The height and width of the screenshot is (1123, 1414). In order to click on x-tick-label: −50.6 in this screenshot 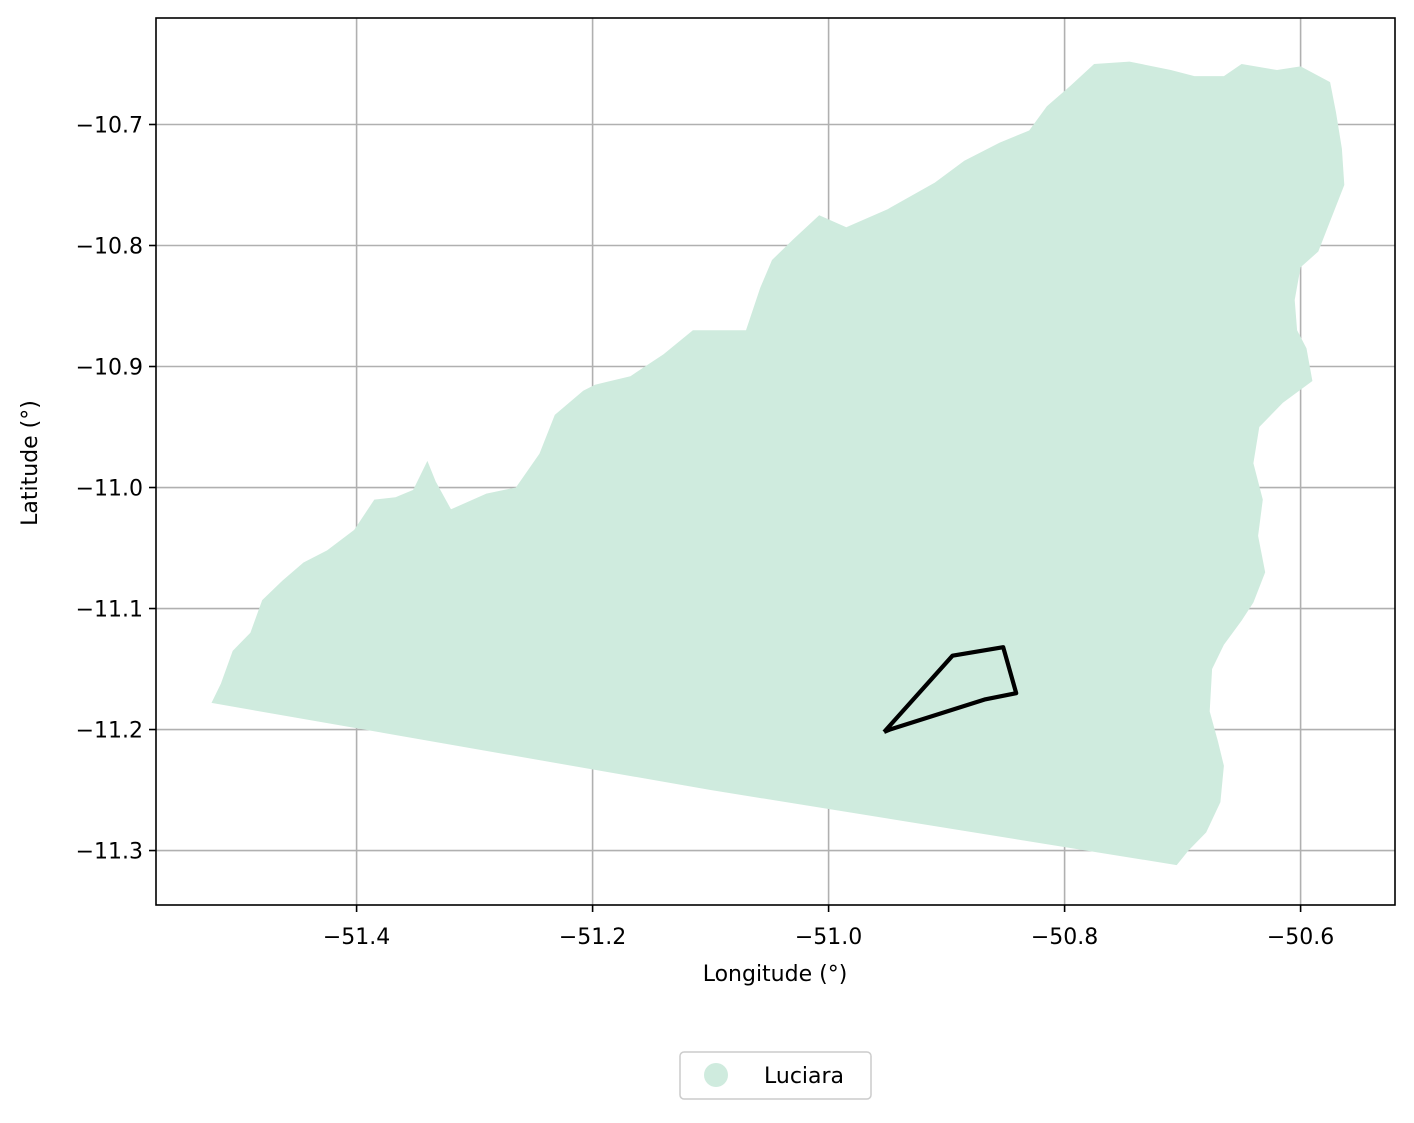, I will do `click(1300, 937)`.